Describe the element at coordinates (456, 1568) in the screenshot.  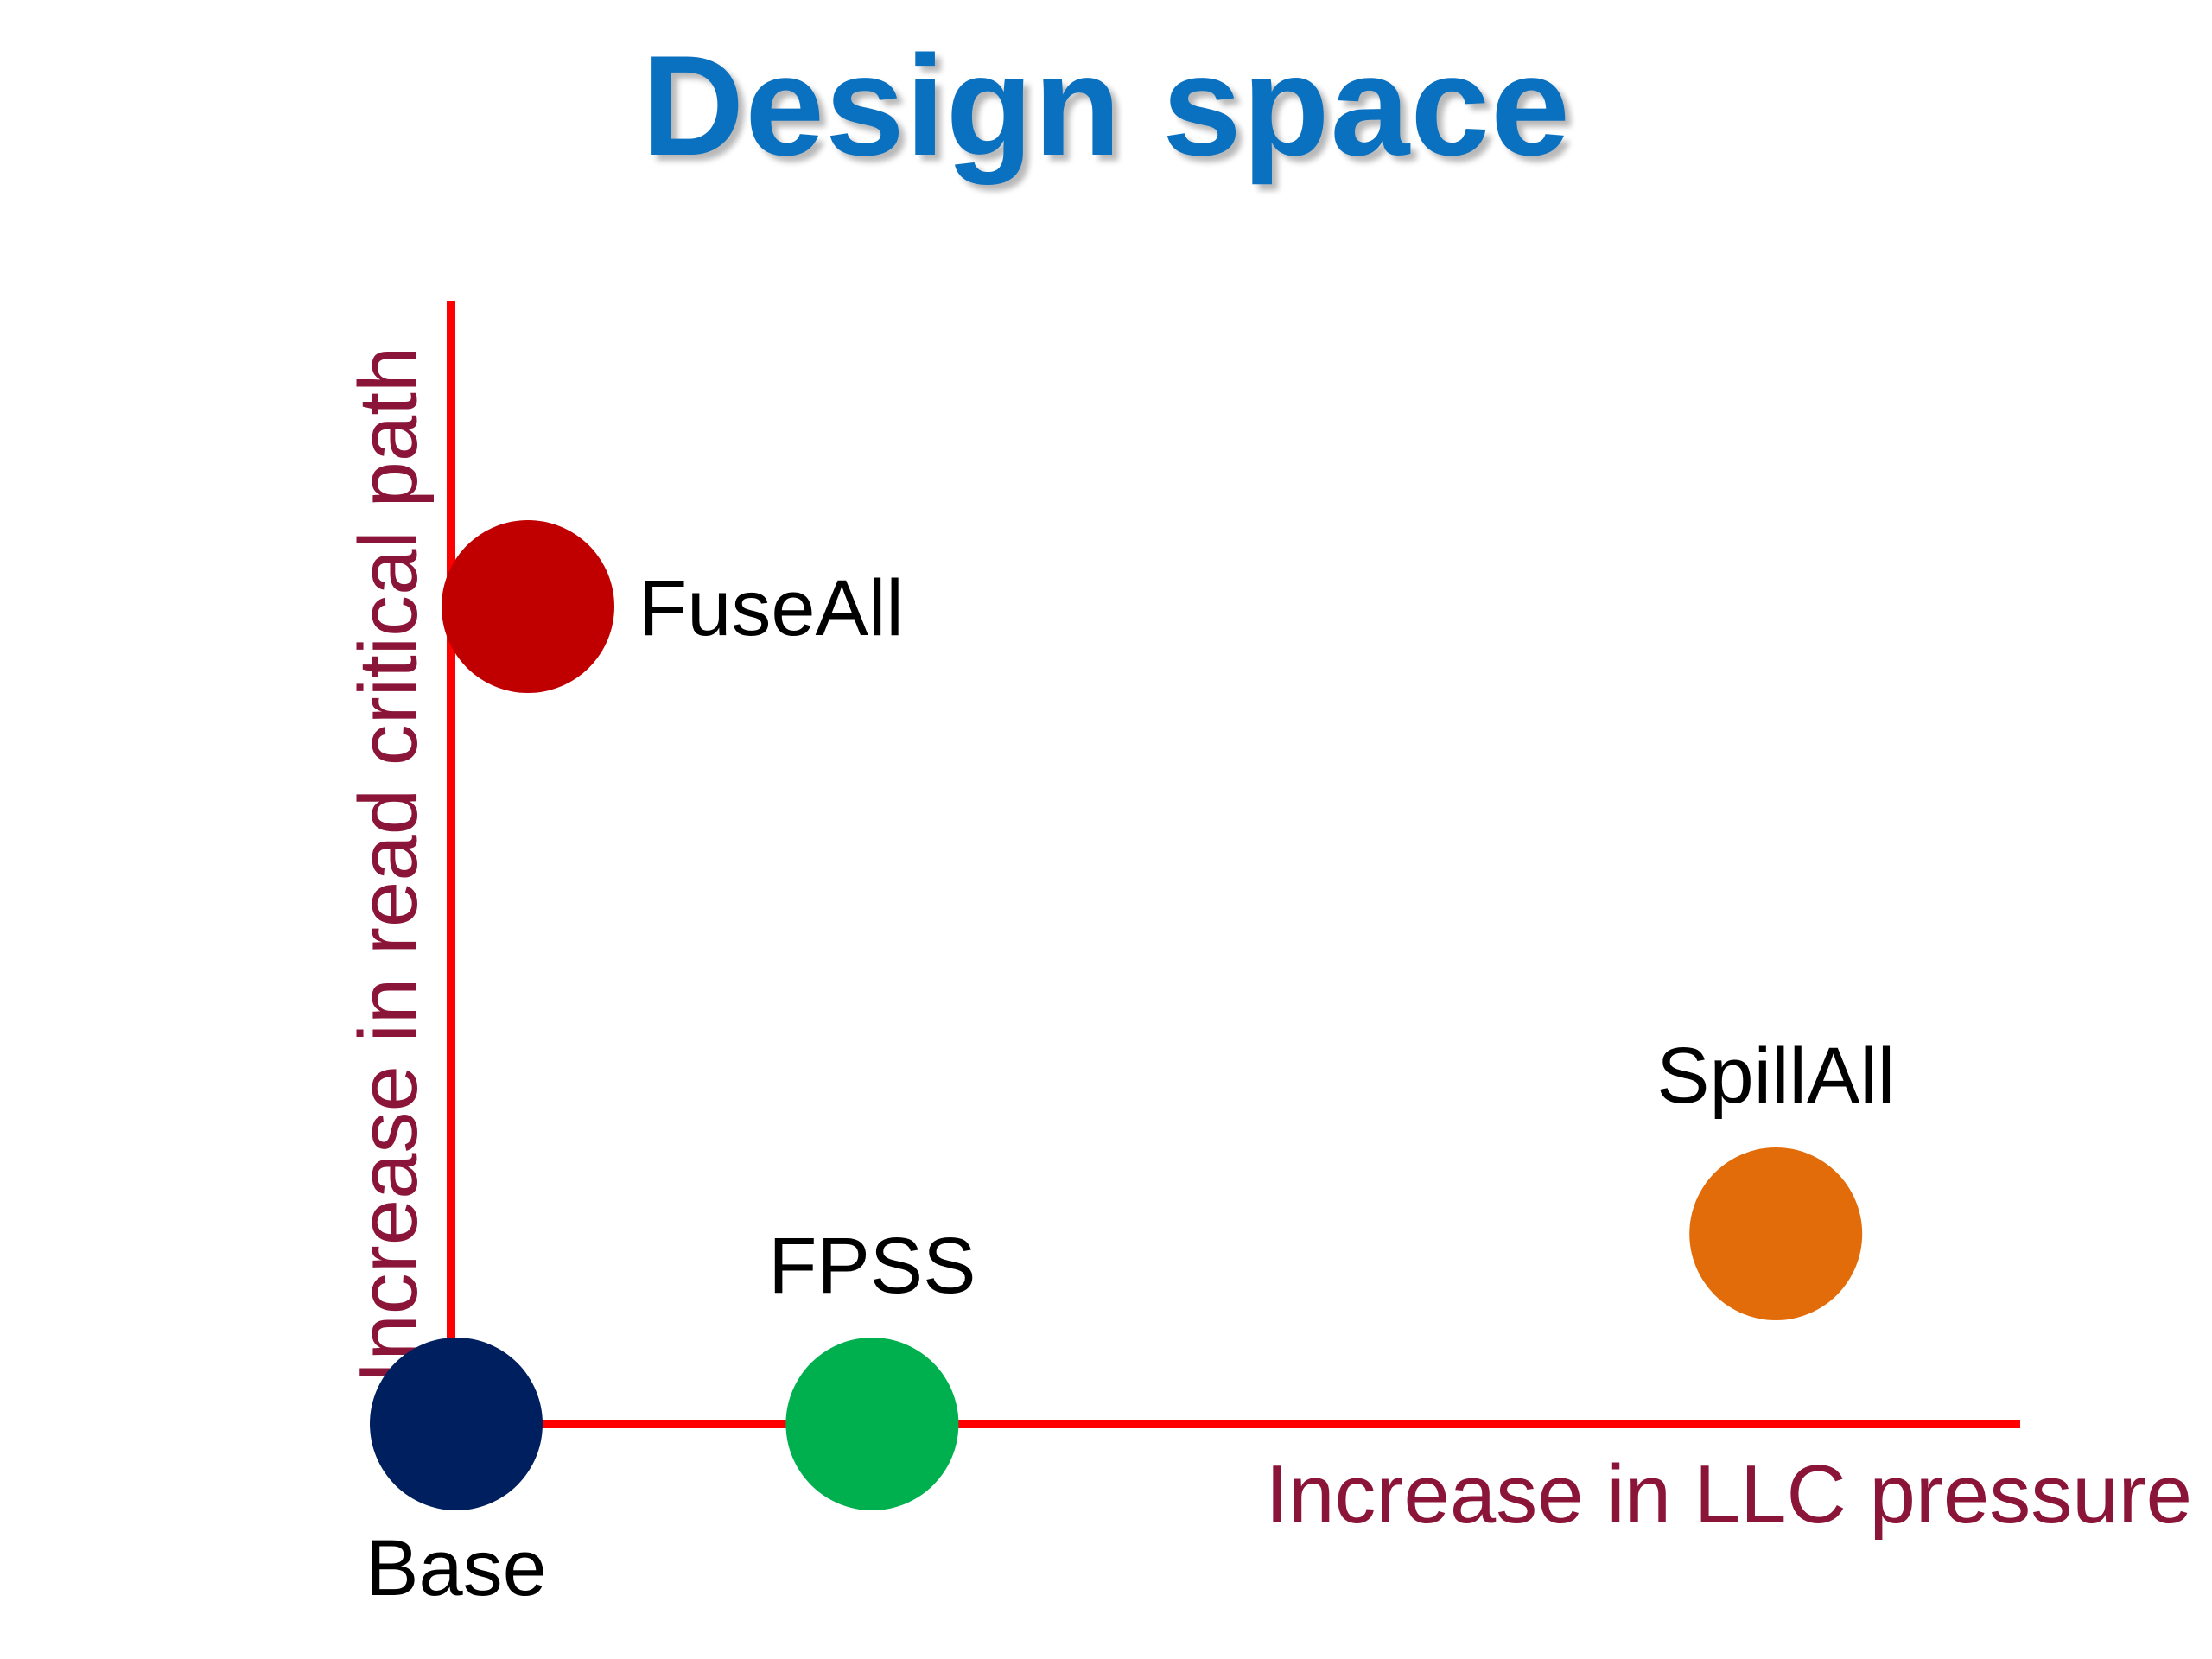
I see `point-label-base: Base` at that location.